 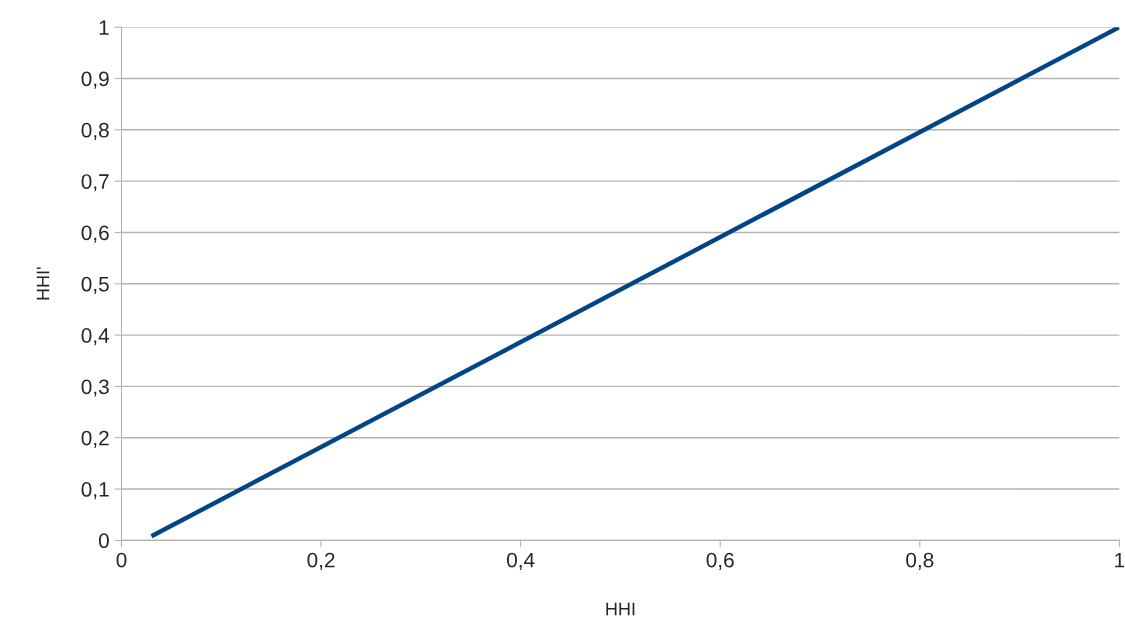 What do you see at coordinates (95, 285) in the screenshot?
I see `y-tick-label: 0,5` at bounding box center [95, 285].